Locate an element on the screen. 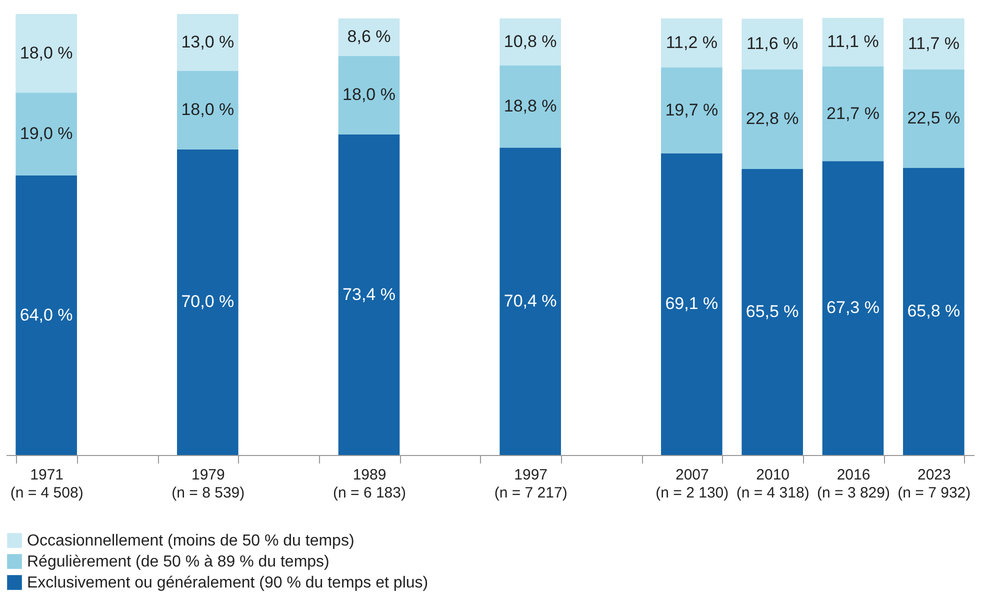 This screenshot has height=595, width=995. x-tick-label: 1979 (n = 8 539) is located at coordinates (208, 484).